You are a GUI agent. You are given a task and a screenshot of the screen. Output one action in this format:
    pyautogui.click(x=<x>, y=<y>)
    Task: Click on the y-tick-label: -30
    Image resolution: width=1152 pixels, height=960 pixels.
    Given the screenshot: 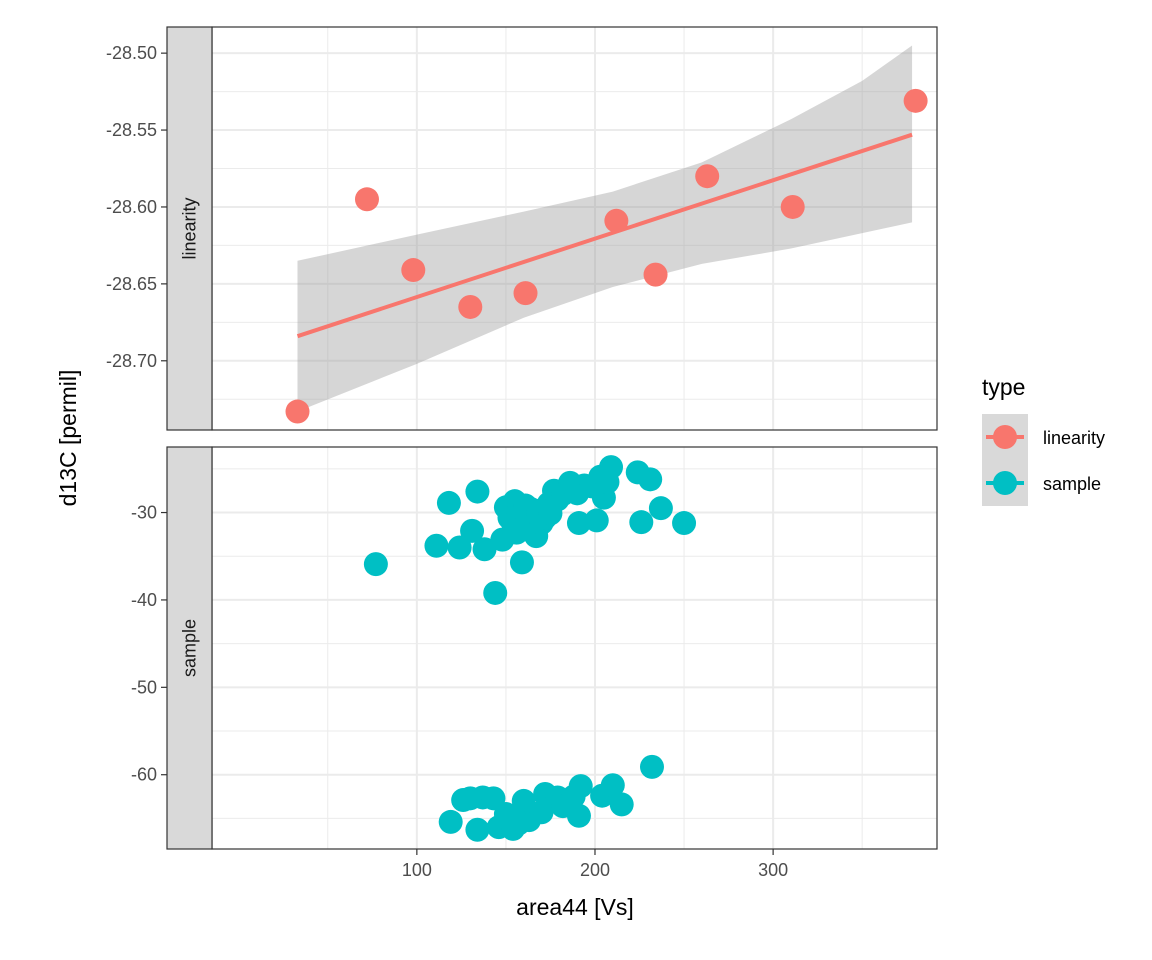 What is the action you would take?
    pyautogui.click(x=144, y=513)
    